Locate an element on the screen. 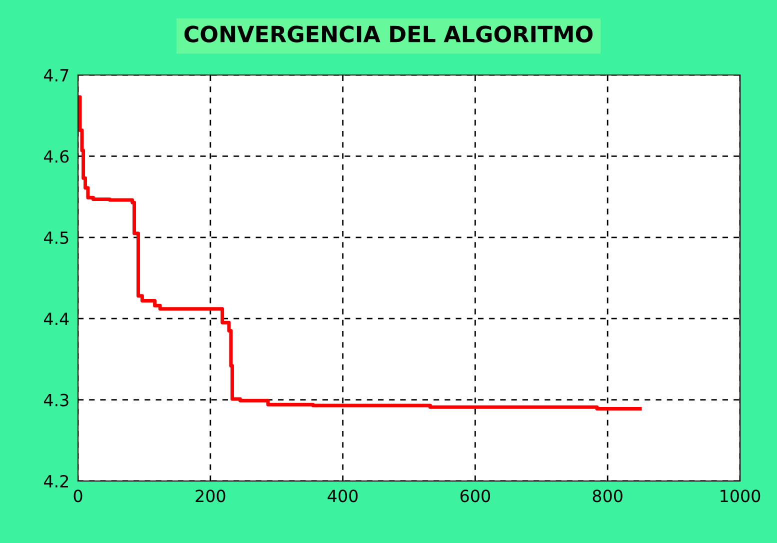 The image size is (777, 543). x-tick-label: 0 is located at coordinates (78, 496).